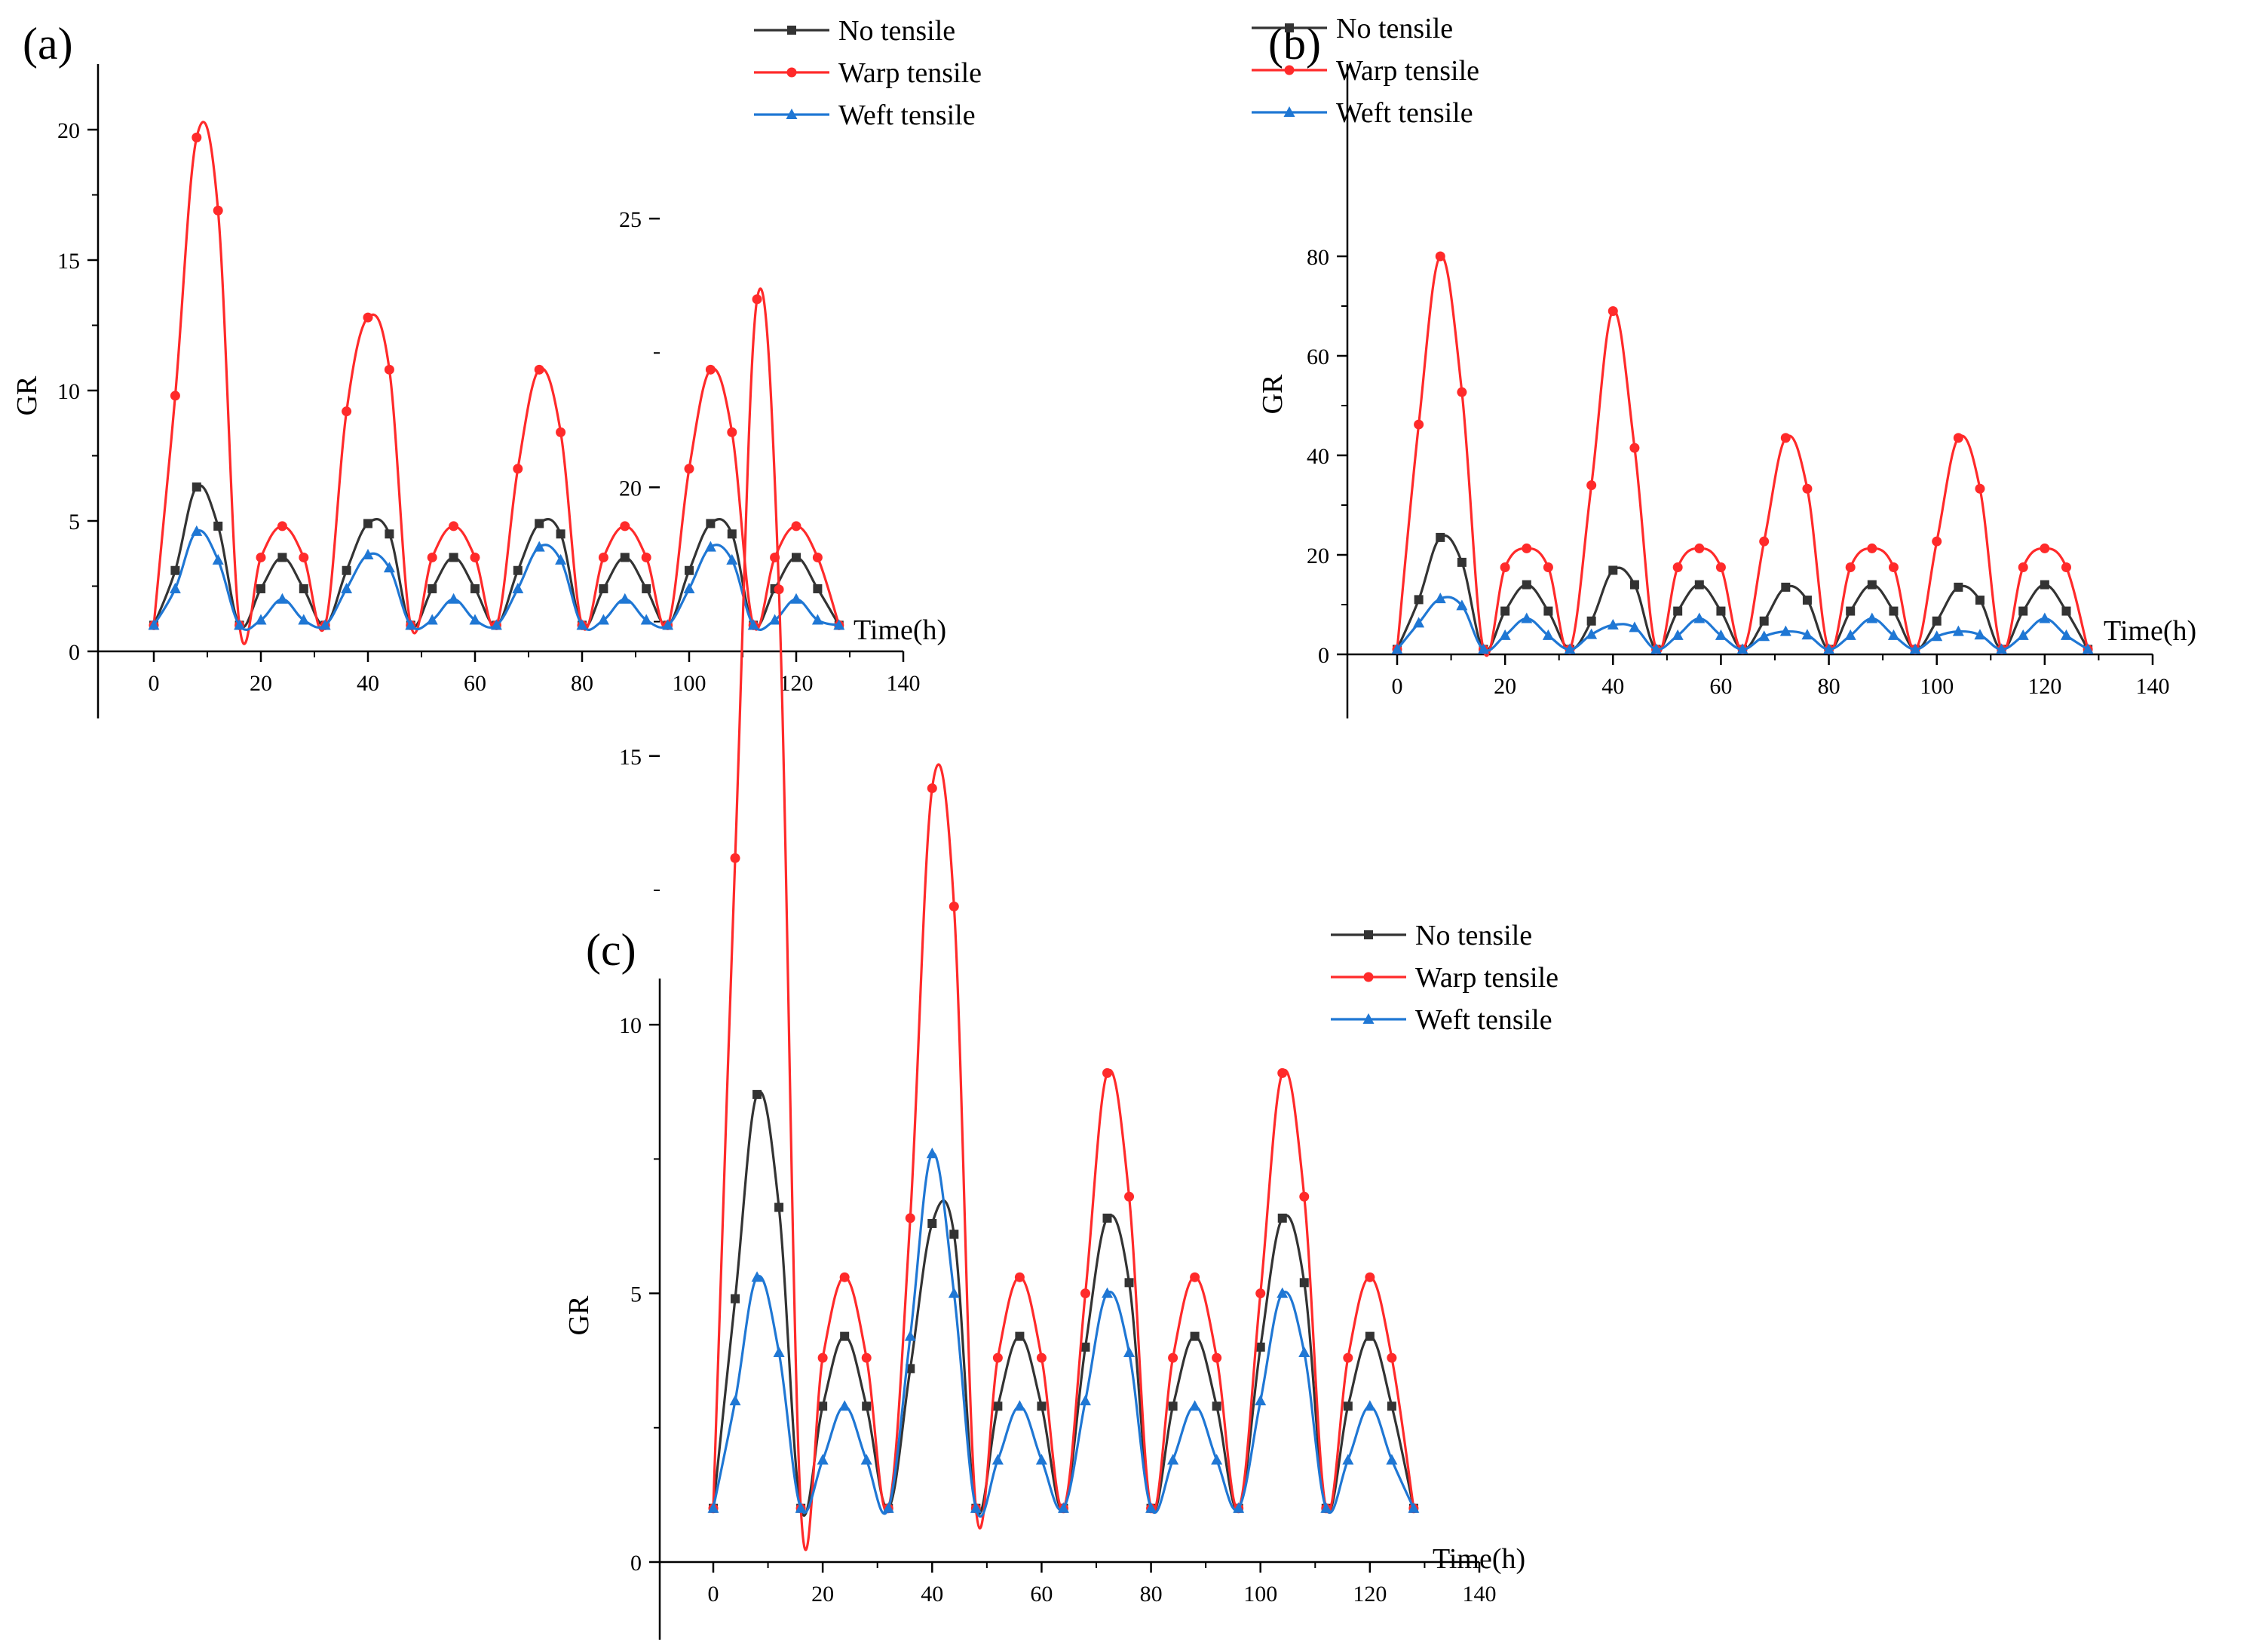  I want to click on y-tick-label: 20, so click(1318, 556).